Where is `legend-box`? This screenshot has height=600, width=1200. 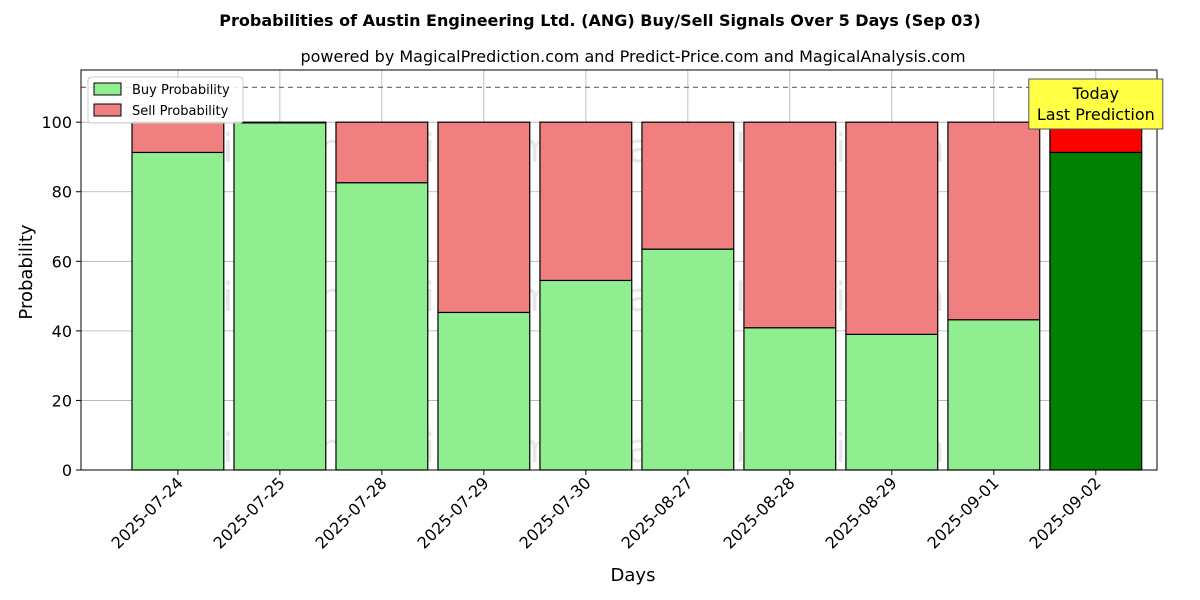
legend-box is located at coordinates (165, 100).